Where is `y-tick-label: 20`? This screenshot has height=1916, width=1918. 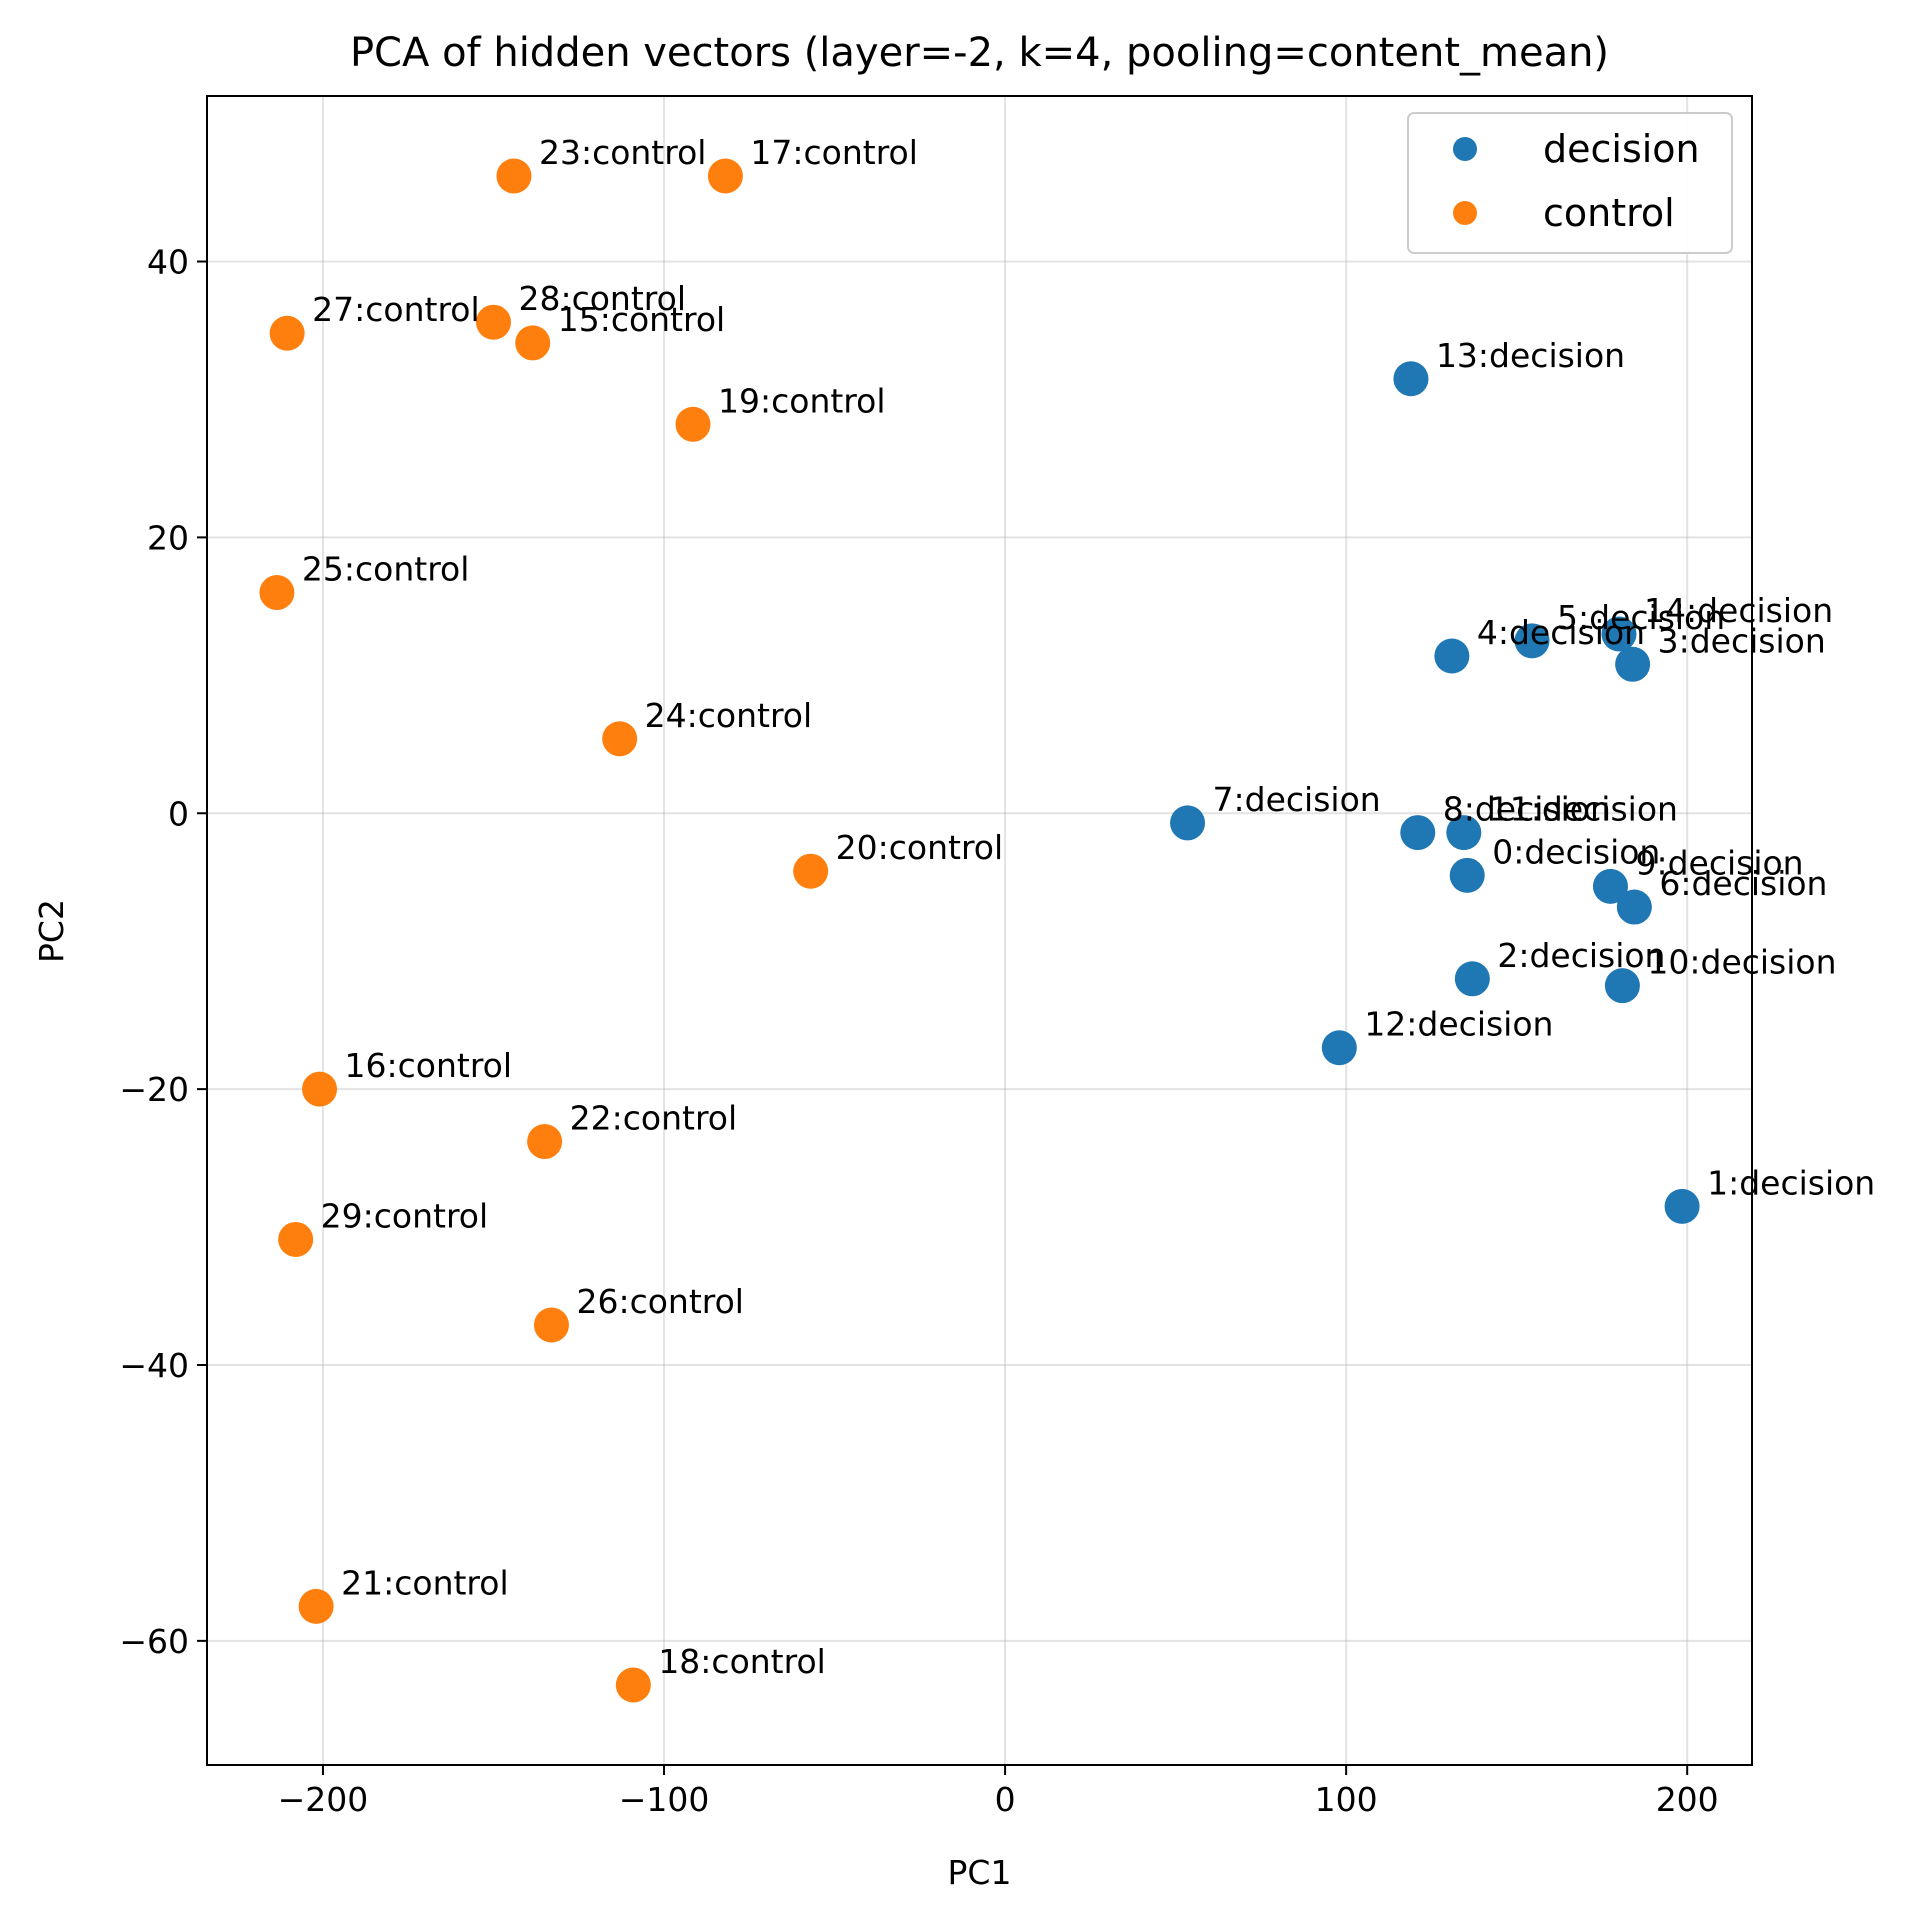
y-tick-label: 20 is located at coordinates (168, 537).